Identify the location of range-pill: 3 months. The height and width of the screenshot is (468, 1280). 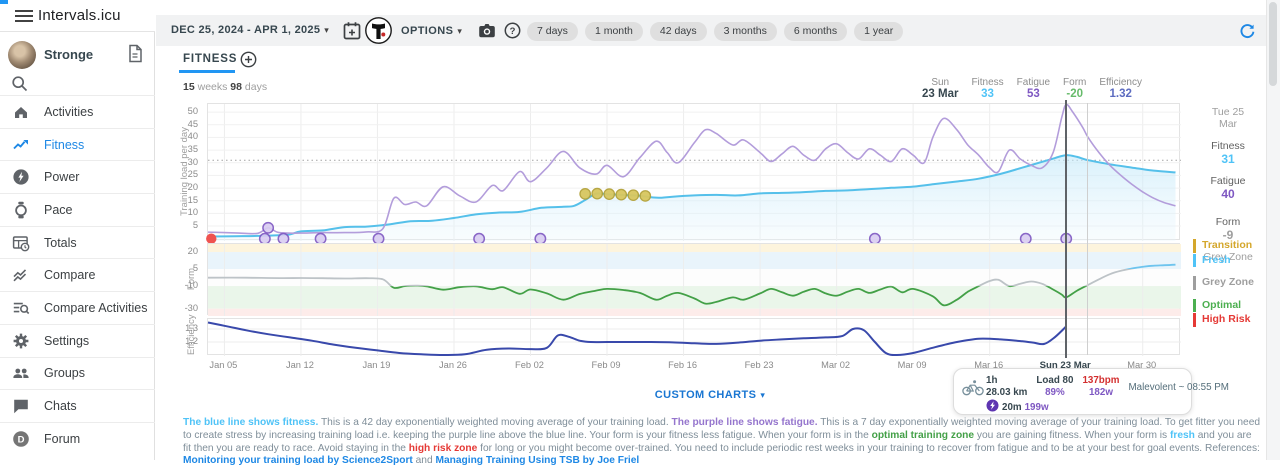
(745, 31).